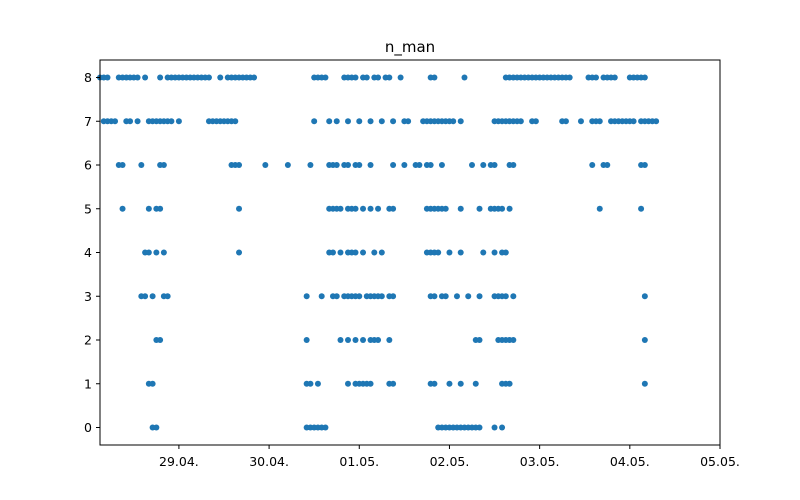 This screenshot has width=800, height=500. I want to click on x-tick-label: 30.04., so click(269, 461).